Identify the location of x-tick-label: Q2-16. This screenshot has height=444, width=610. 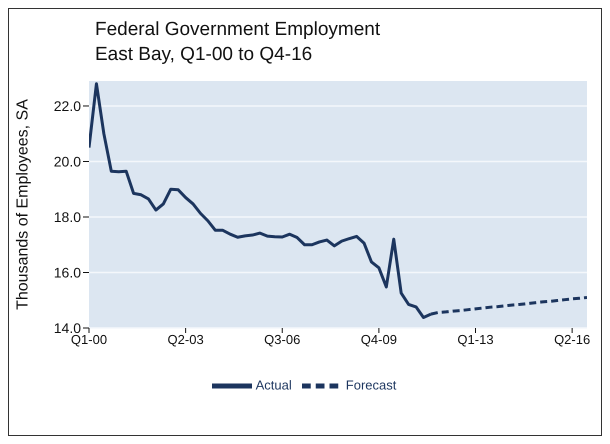
(572, 340).